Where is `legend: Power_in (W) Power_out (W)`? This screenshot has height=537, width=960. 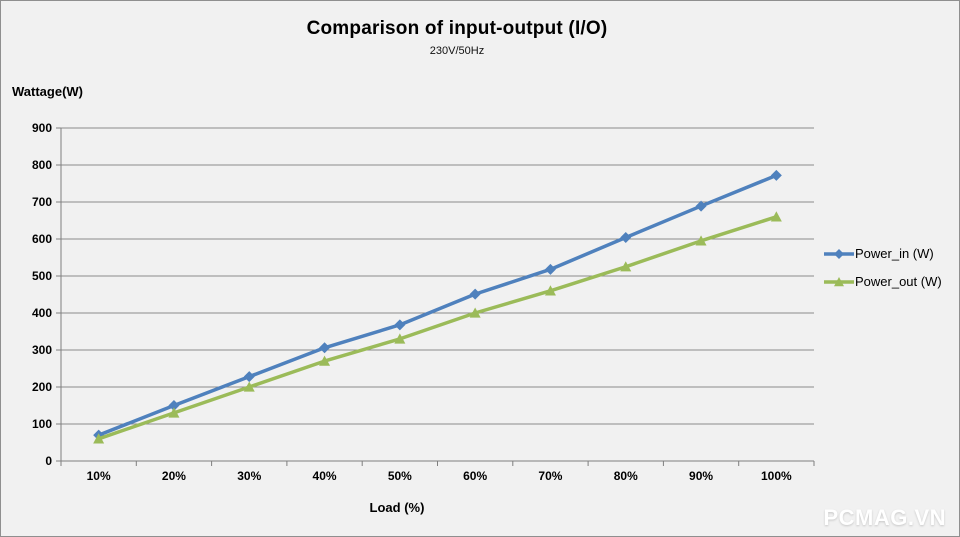 legend: Power_in (W) Power_out (W) is located at coordinates (883, 267).